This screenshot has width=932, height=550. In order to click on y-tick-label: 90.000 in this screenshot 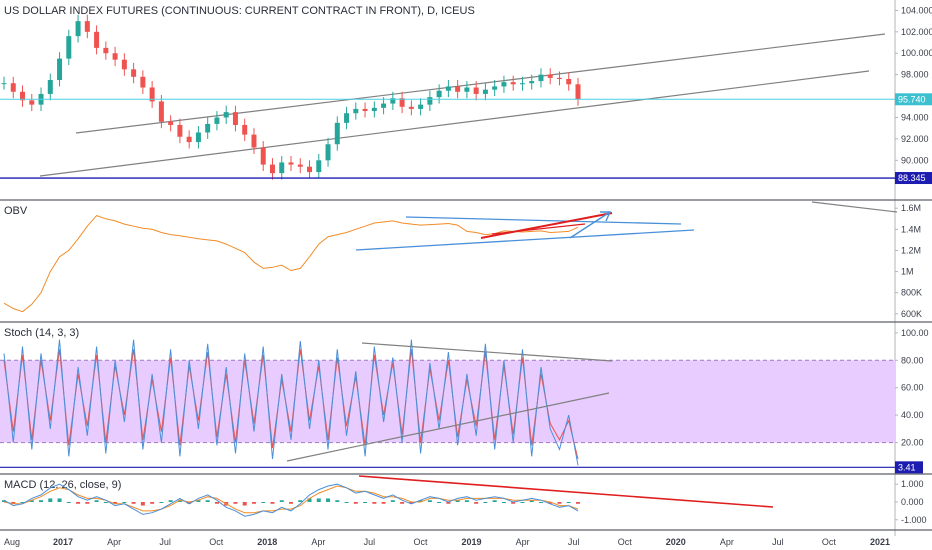, I will do `click(915, 160)`.